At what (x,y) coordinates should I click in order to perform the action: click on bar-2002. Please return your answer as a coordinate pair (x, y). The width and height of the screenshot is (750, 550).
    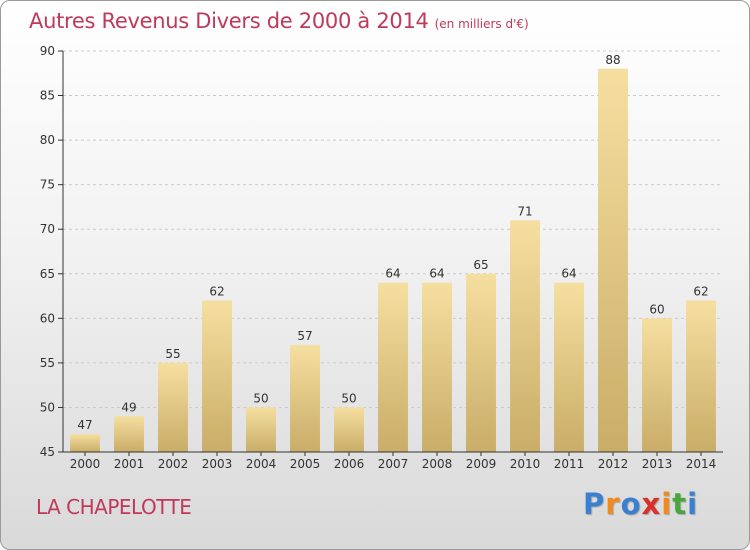
    Looking at the image, I should click on (173, 407).